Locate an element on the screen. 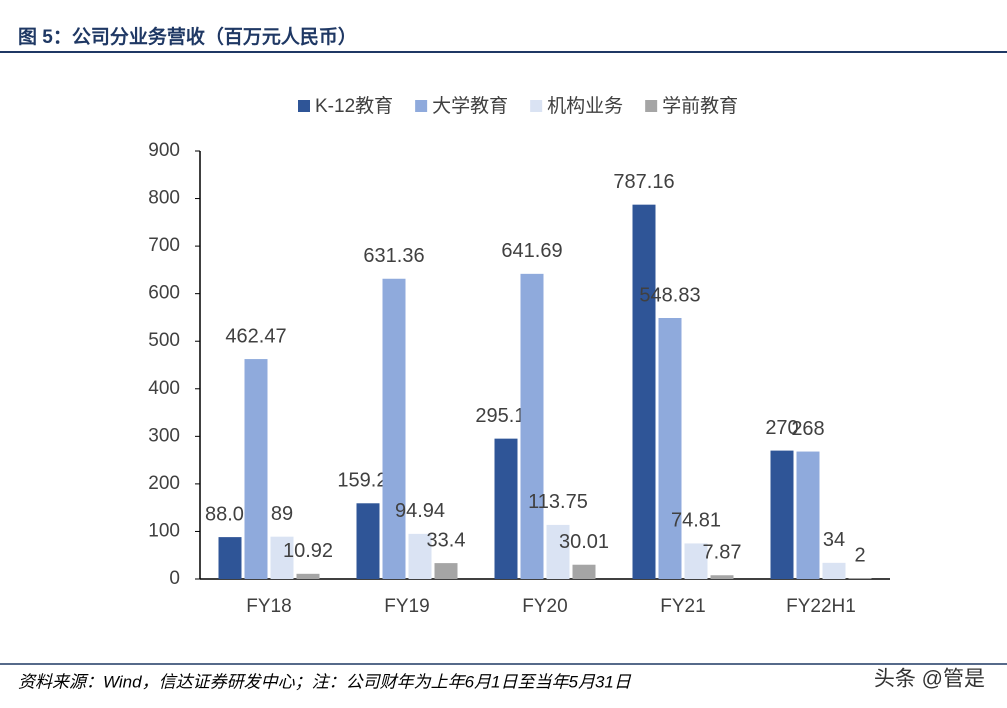 The image size is (1007, 708). value-label: 89 is located at coordinates (282, 514).